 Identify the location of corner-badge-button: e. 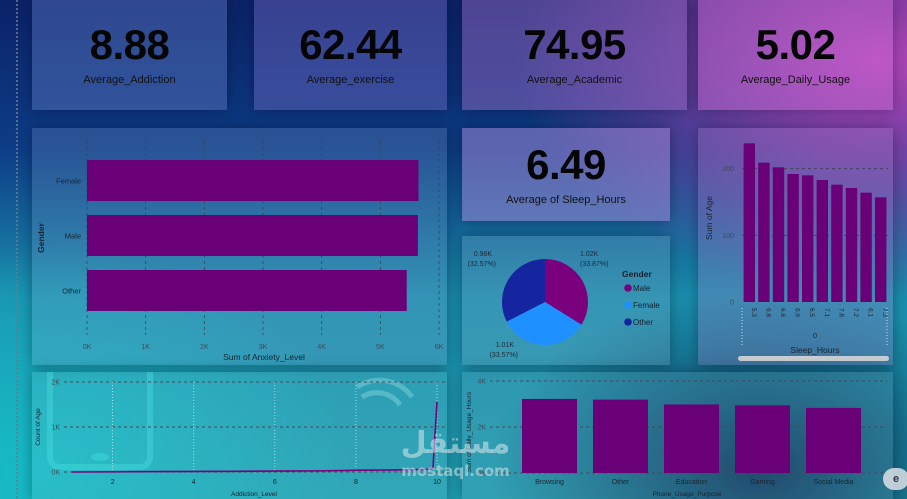
(895, 479).